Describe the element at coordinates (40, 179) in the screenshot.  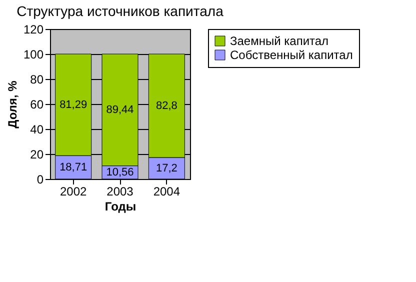
I see `y-tick-label: 0` at that location.